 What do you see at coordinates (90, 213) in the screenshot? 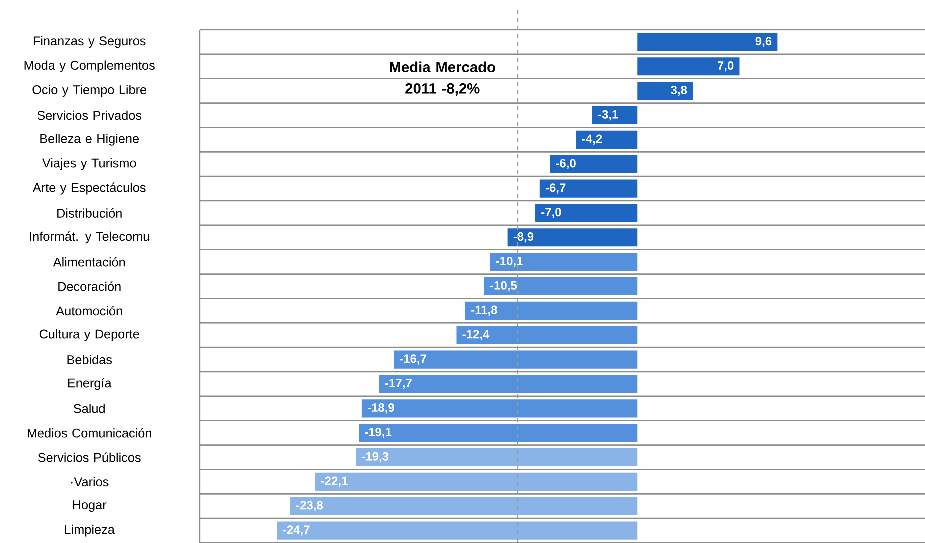
I see `y-tick-label: Distribución` at bounding box center [90, 213].